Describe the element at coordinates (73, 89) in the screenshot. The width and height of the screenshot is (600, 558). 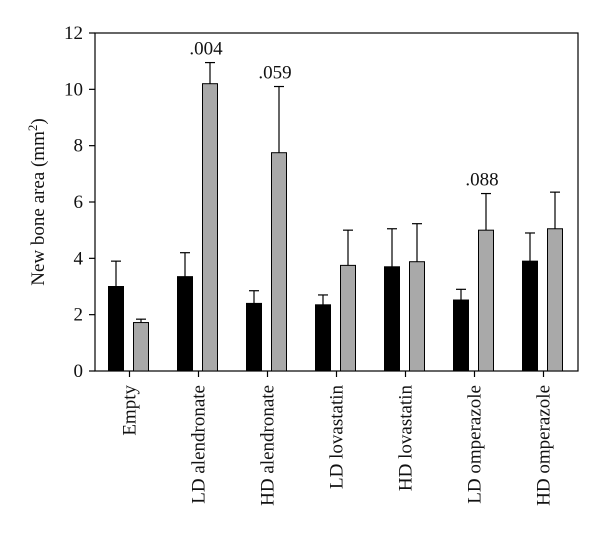
I see `y-tick-label: 10` at that location.